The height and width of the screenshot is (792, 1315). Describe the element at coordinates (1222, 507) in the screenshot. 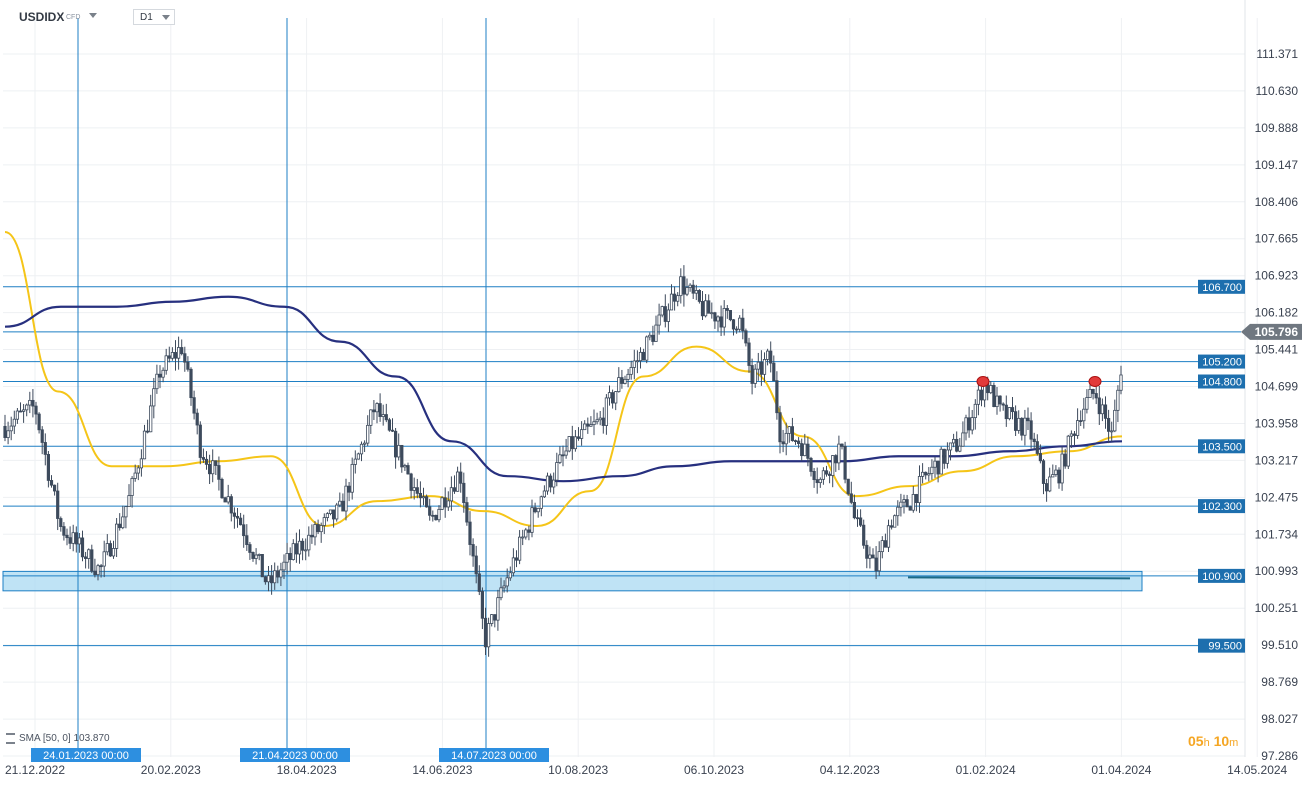

I see `level-label: 102.300` at that location.